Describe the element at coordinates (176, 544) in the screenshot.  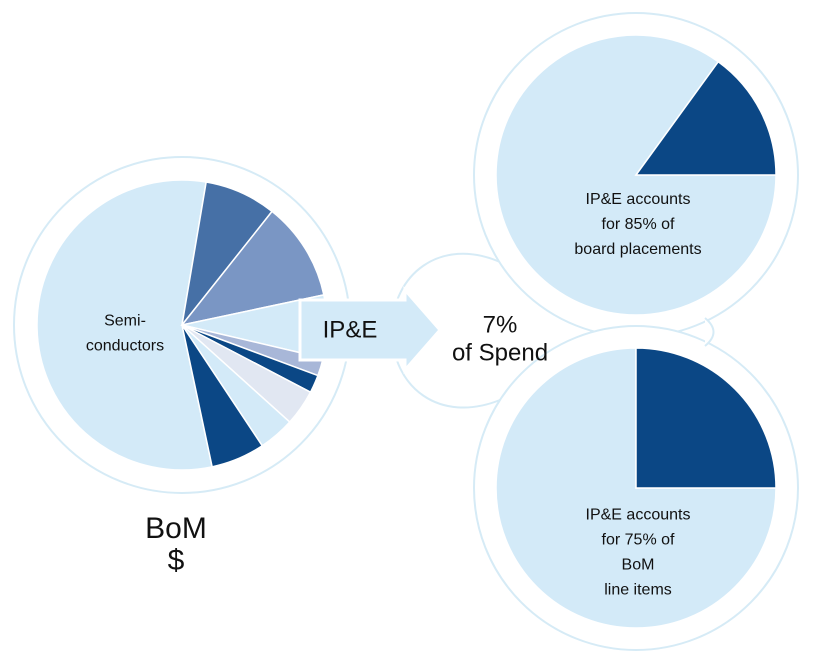
I see `pie-caption: BoM $` at that location.